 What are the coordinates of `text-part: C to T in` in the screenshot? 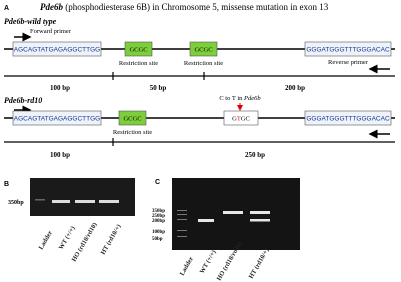 It's located at (231, 98).